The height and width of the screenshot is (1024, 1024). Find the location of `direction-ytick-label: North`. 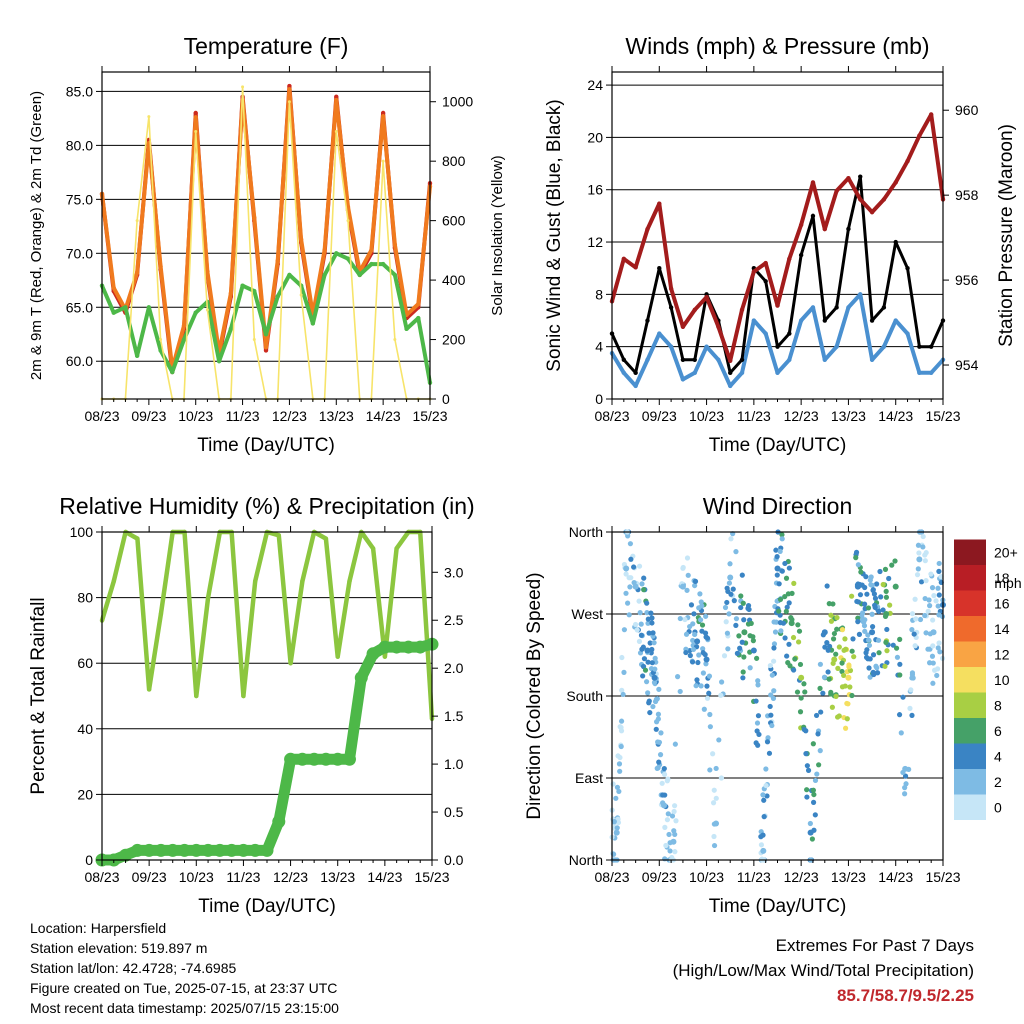

direction-ytick-label: North is located at coordinates (586, 860).